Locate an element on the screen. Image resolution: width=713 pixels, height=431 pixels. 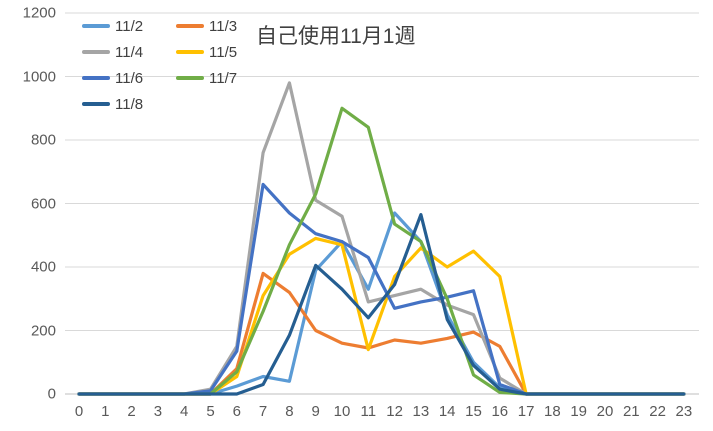
legend-item-11-3: 11/3 is located at coordinates (206, 26).